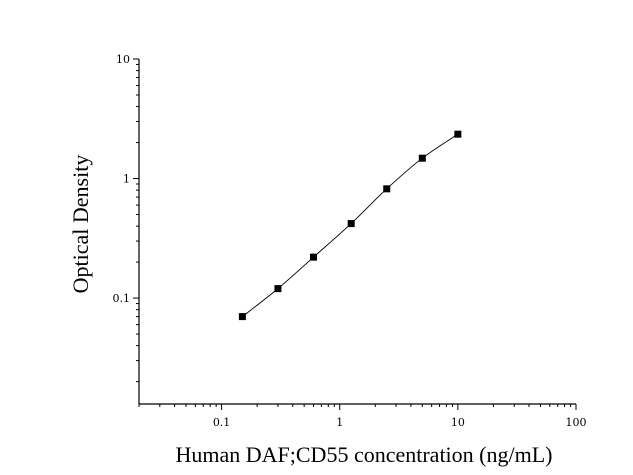 Image resolution: width=633 pixels, height=475 pixels. I want to click on x-axis-title: Human DAF;CD55 concentration (ng/mL), so click(364, 454).